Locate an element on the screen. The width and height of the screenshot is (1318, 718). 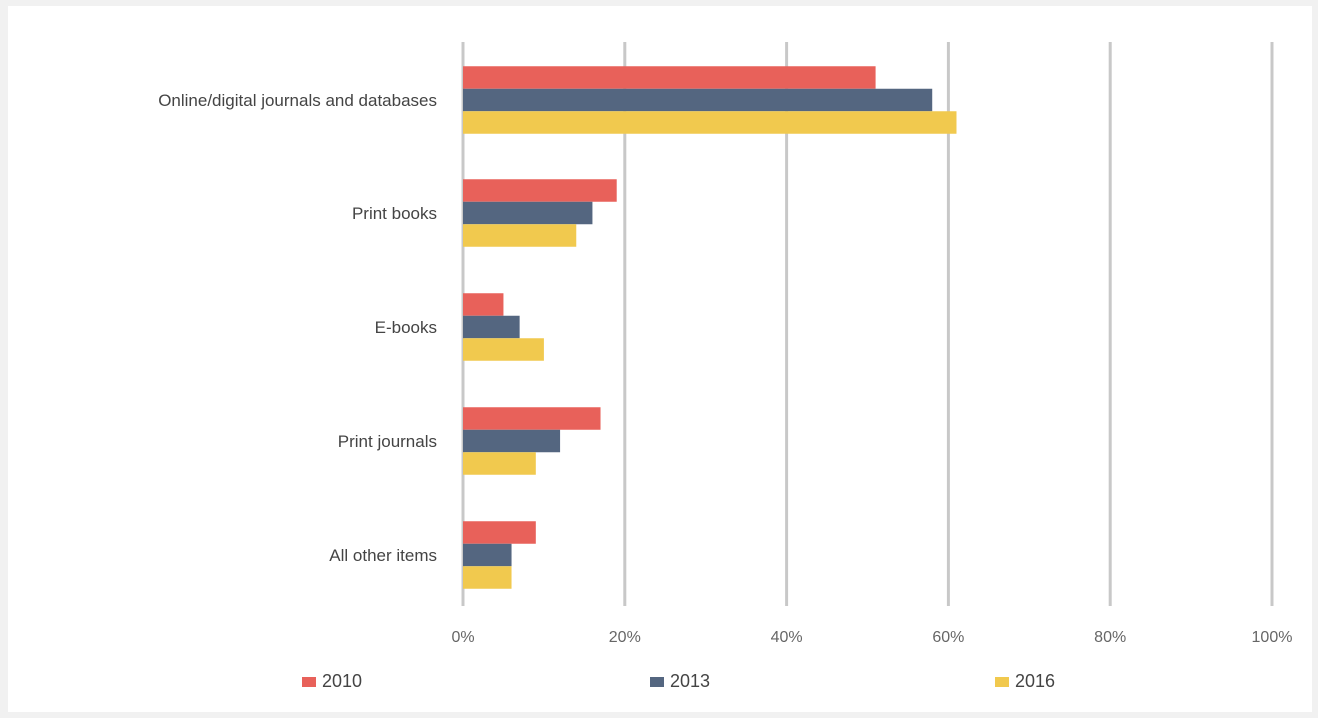
x-tick-label: 40% is located at coordinates (787, 637).